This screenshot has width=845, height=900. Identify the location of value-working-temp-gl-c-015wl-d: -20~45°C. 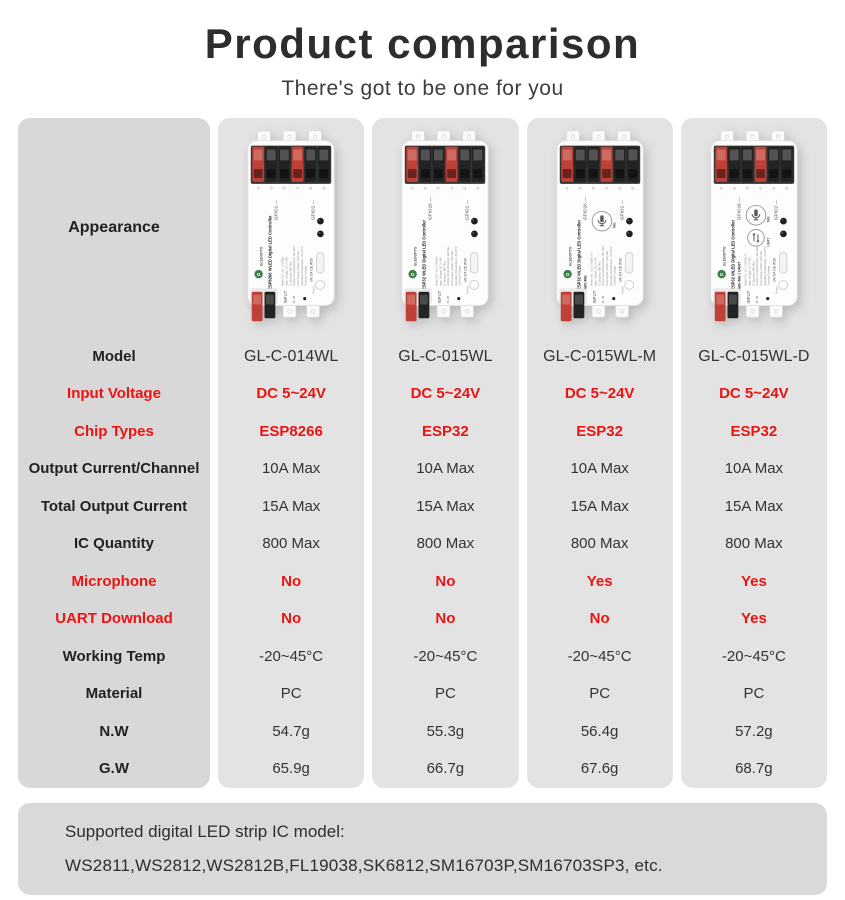
(753, 656).